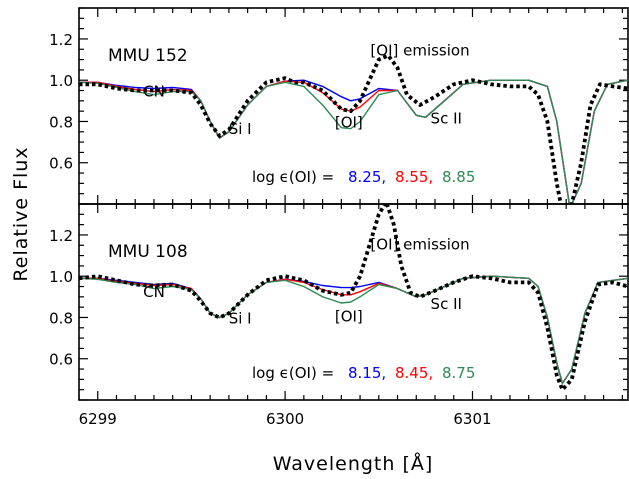 The image size is (629, 479). What do you see at coordinates (353, 463) in the screenshot?
I see `x-axis-label: Wavelength [Å]` at bounding box center [353, 463].